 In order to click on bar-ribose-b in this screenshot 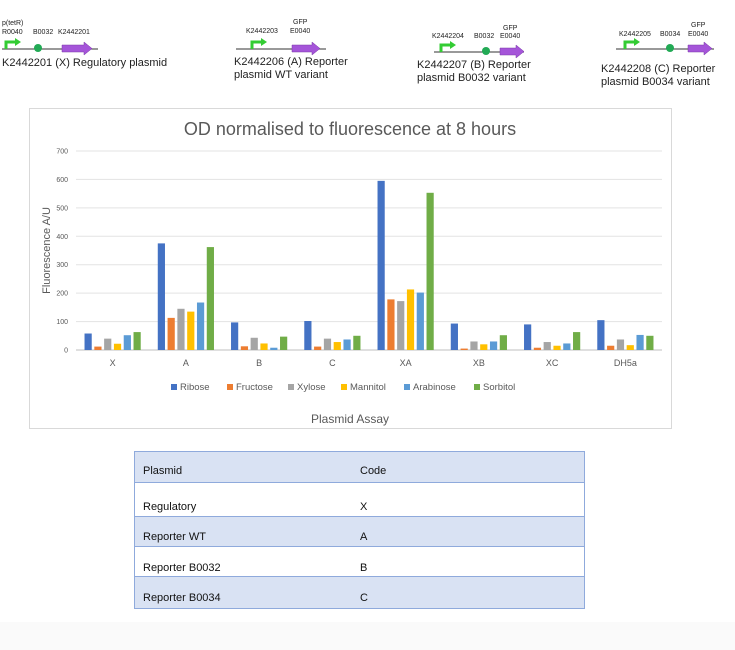, I will do `click(235, 336)`.